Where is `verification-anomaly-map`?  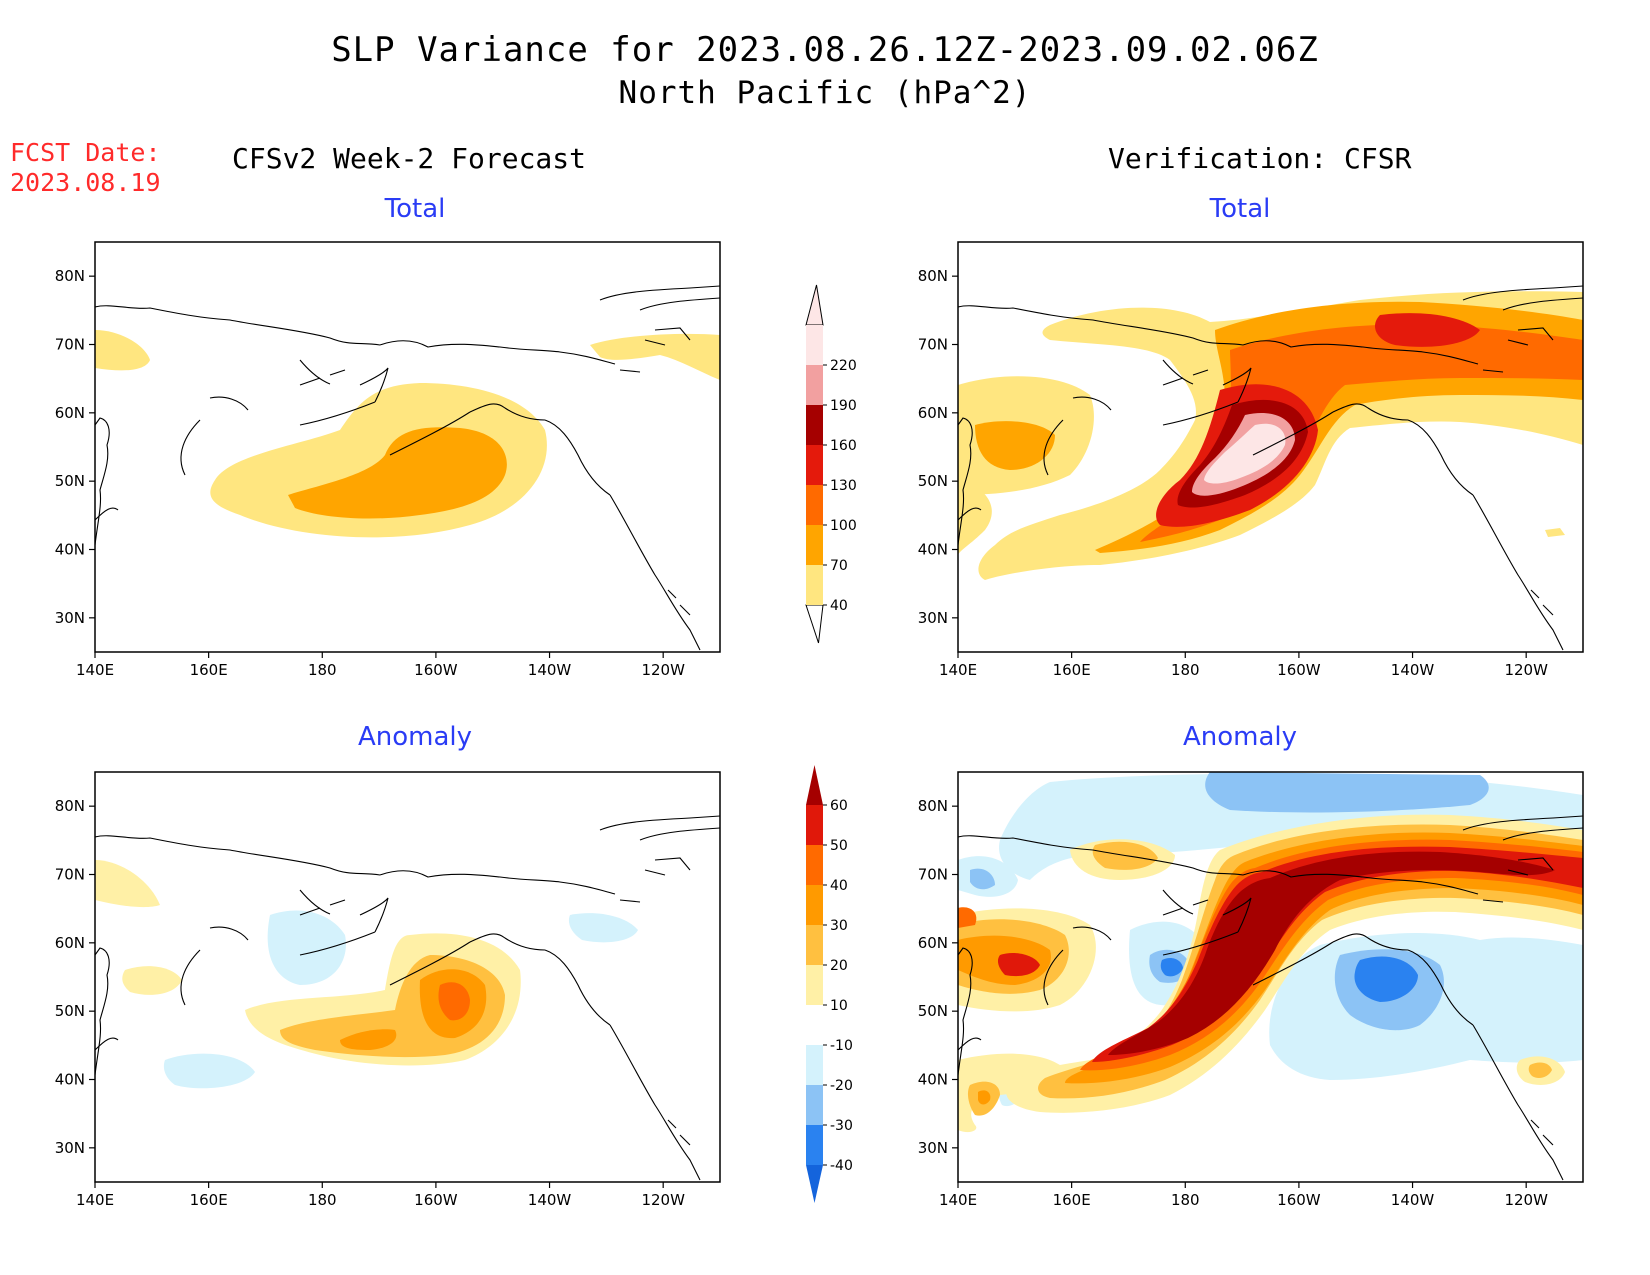 verification-anomaly-map is located at coordinates (1270, 976).